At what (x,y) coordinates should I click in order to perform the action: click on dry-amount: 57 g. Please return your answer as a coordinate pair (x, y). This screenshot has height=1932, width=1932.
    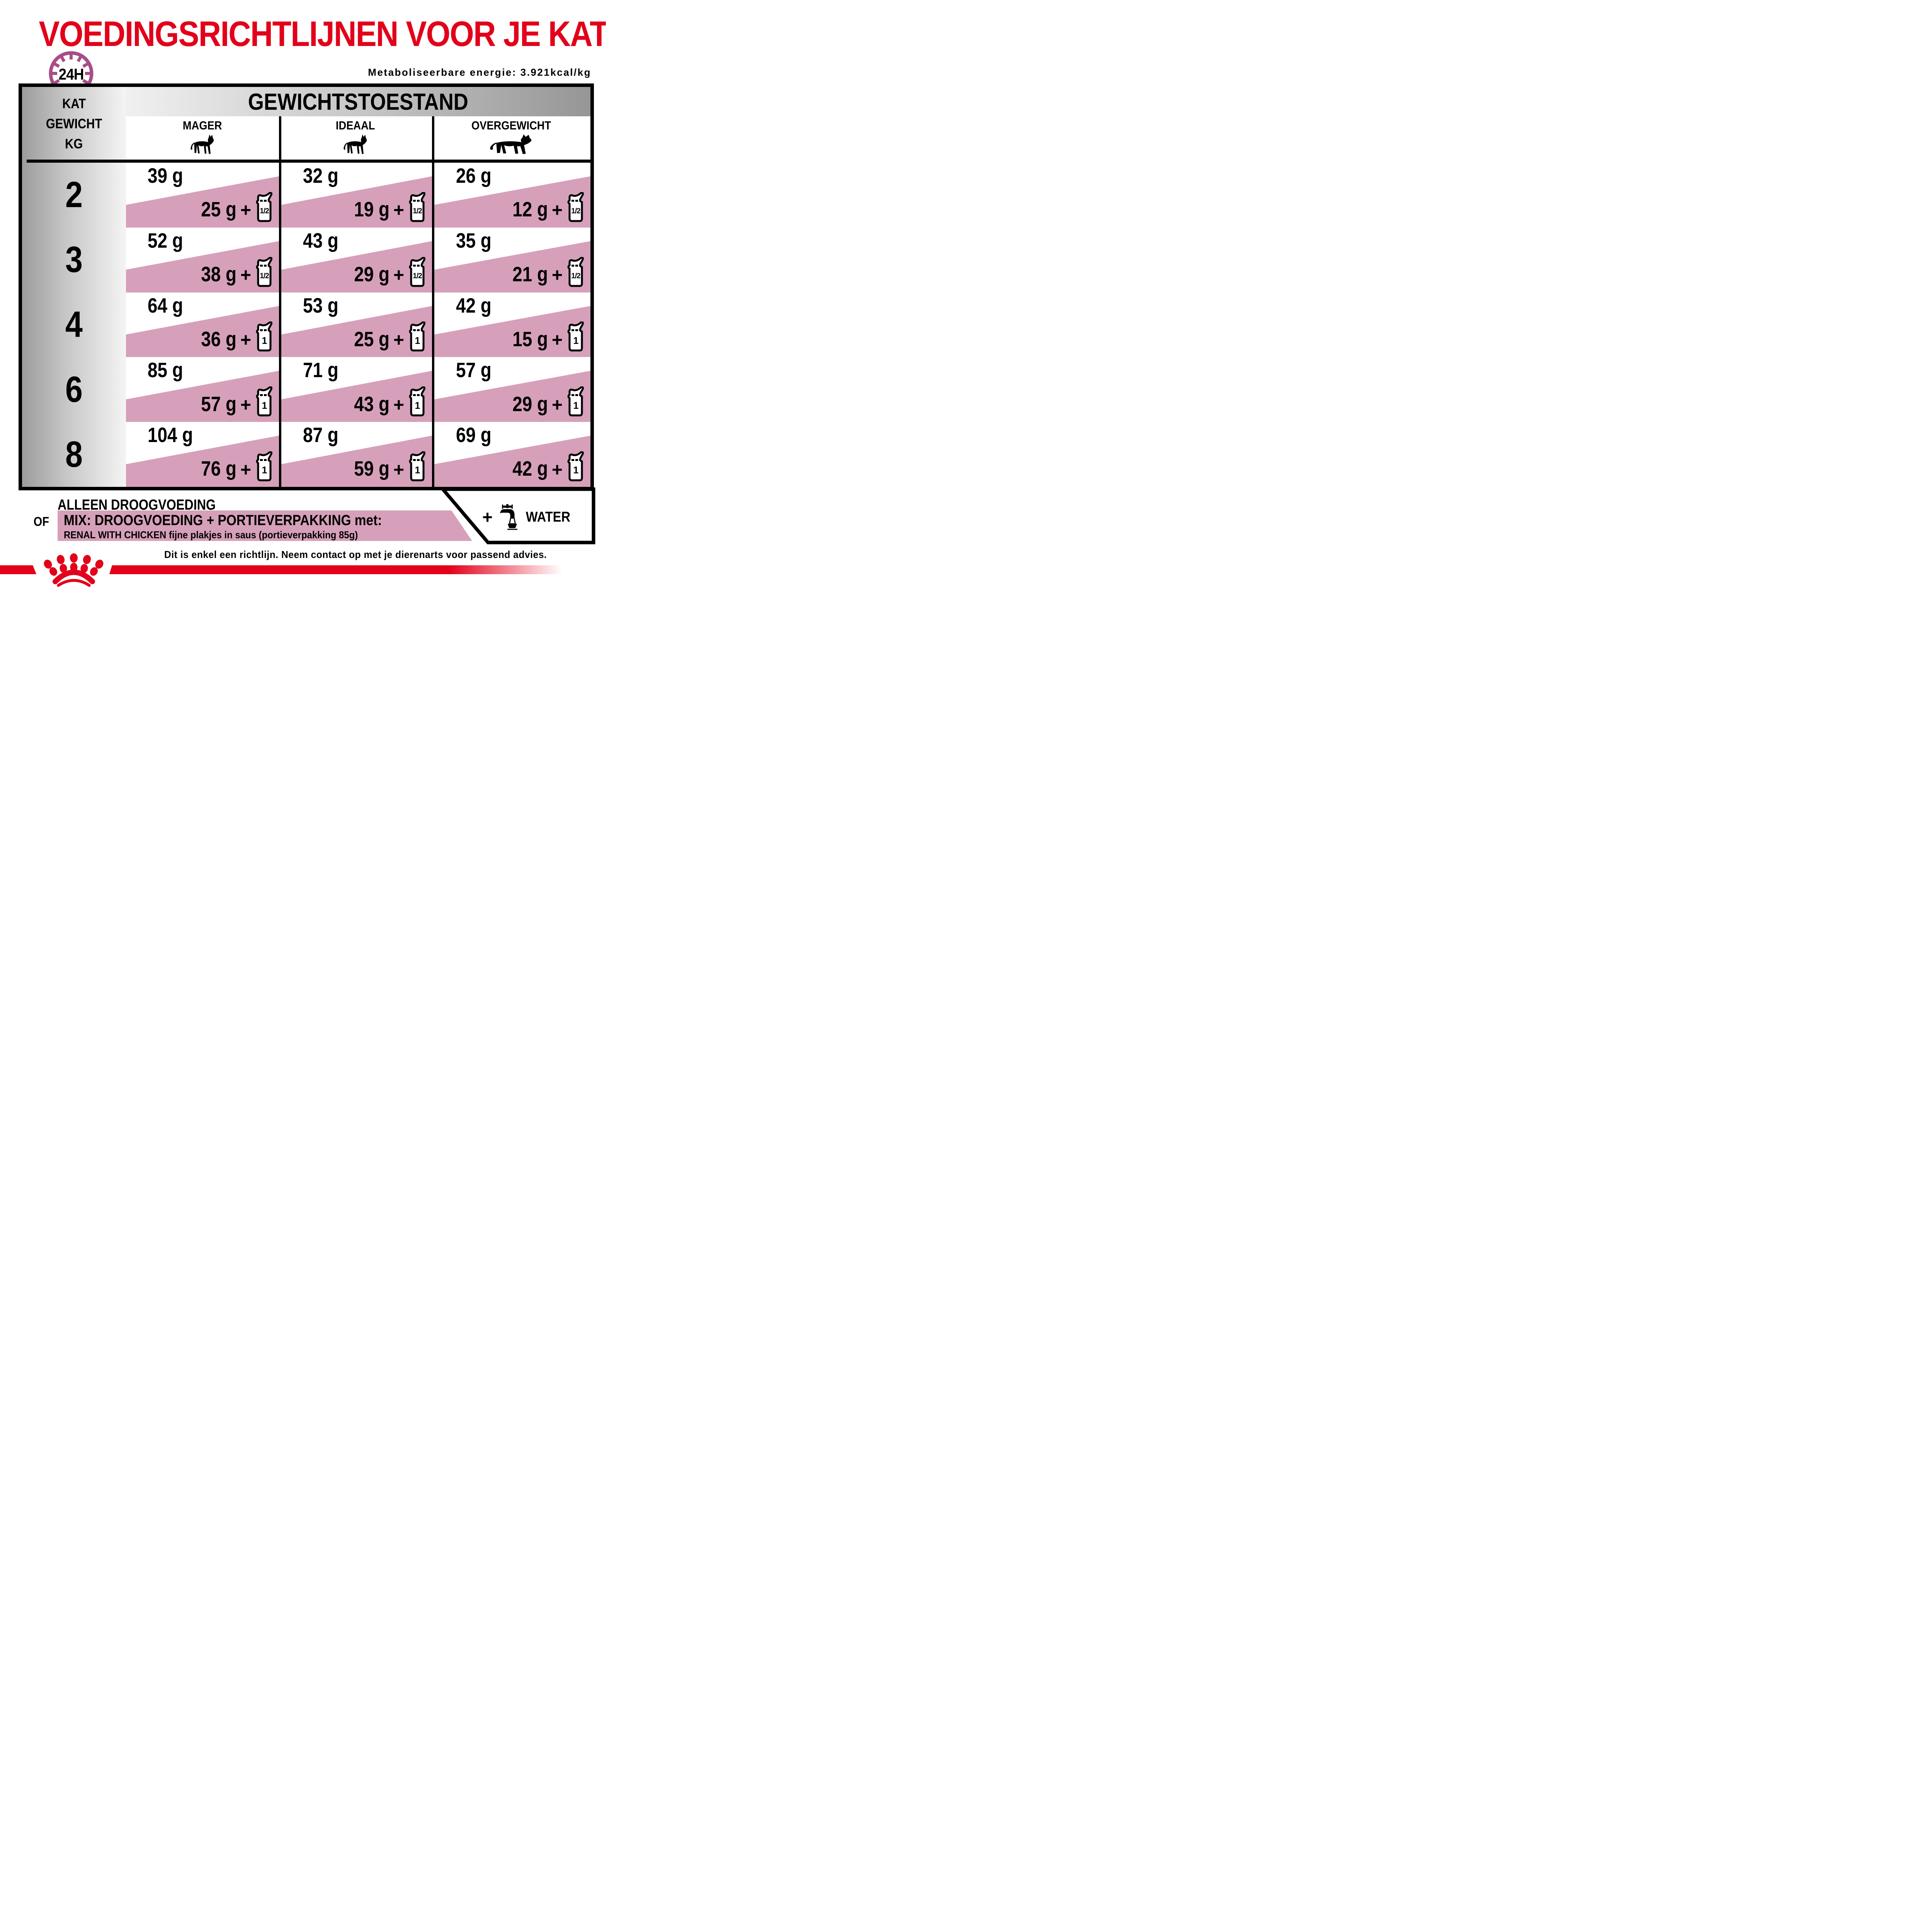
    Looking at the image, I should click on (474, 371).